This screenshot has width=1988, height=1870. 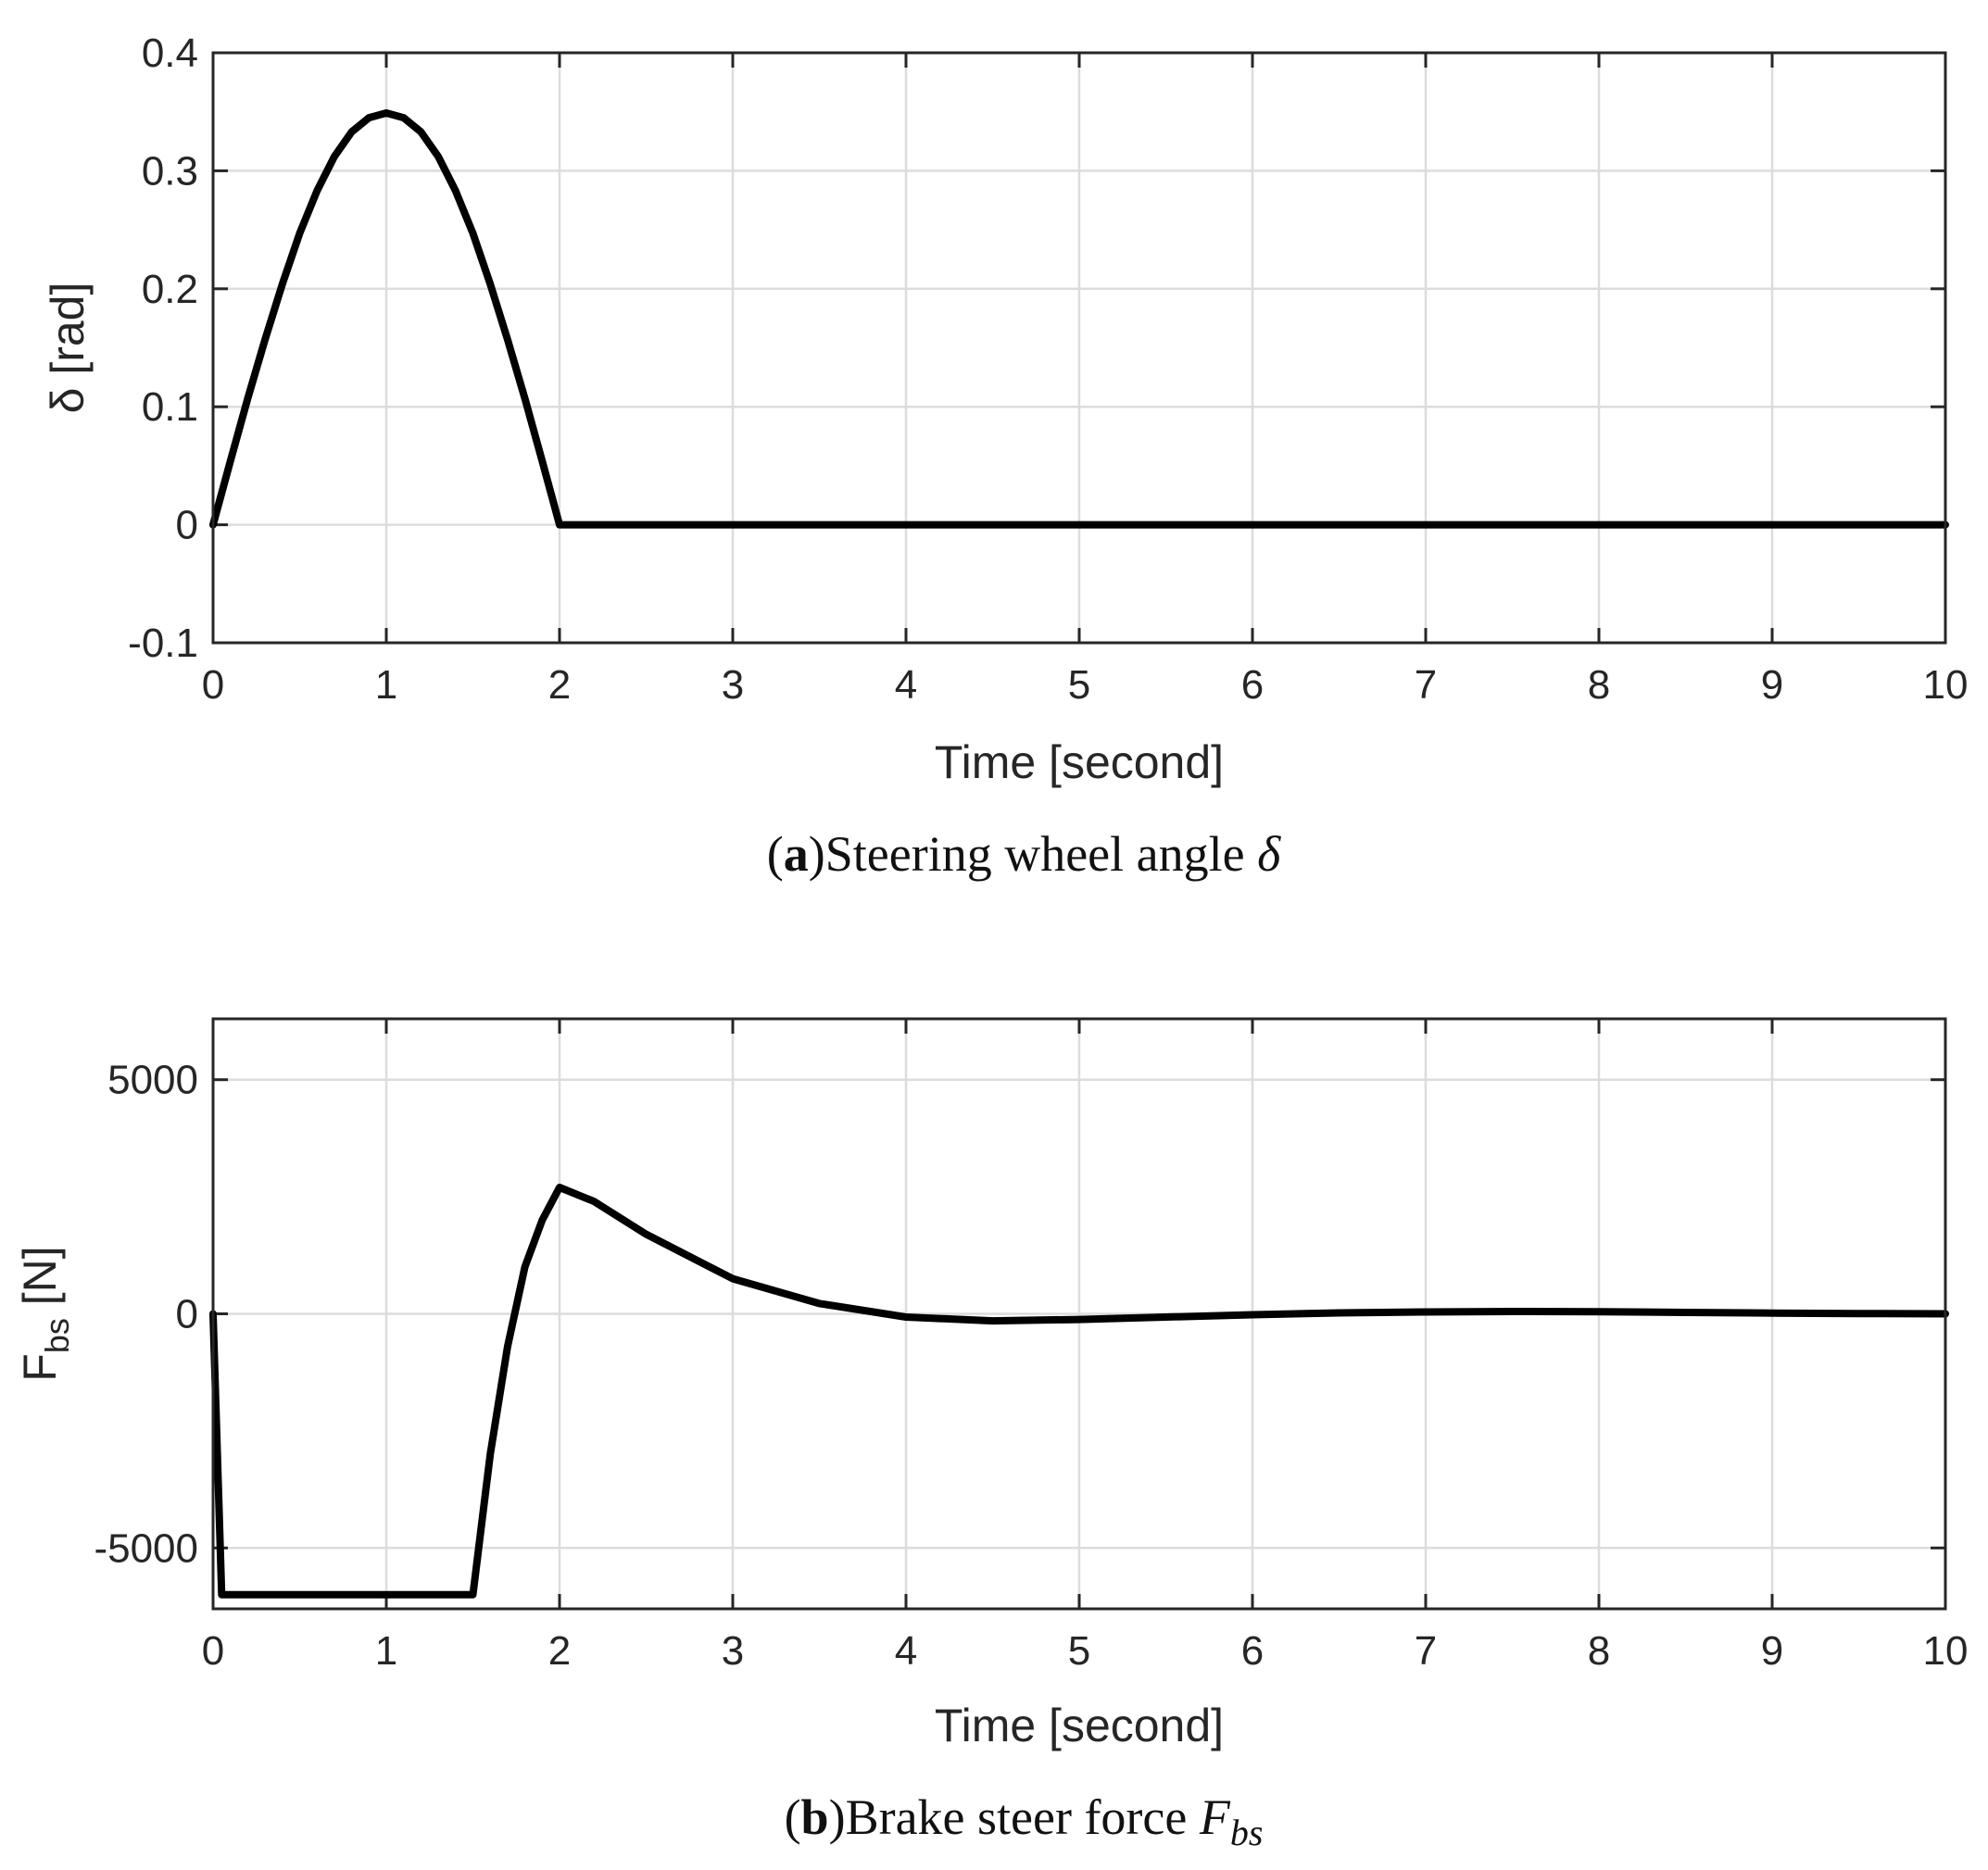 I want to click on x-tick-label-a: 9, so click(x=1772, y=685).